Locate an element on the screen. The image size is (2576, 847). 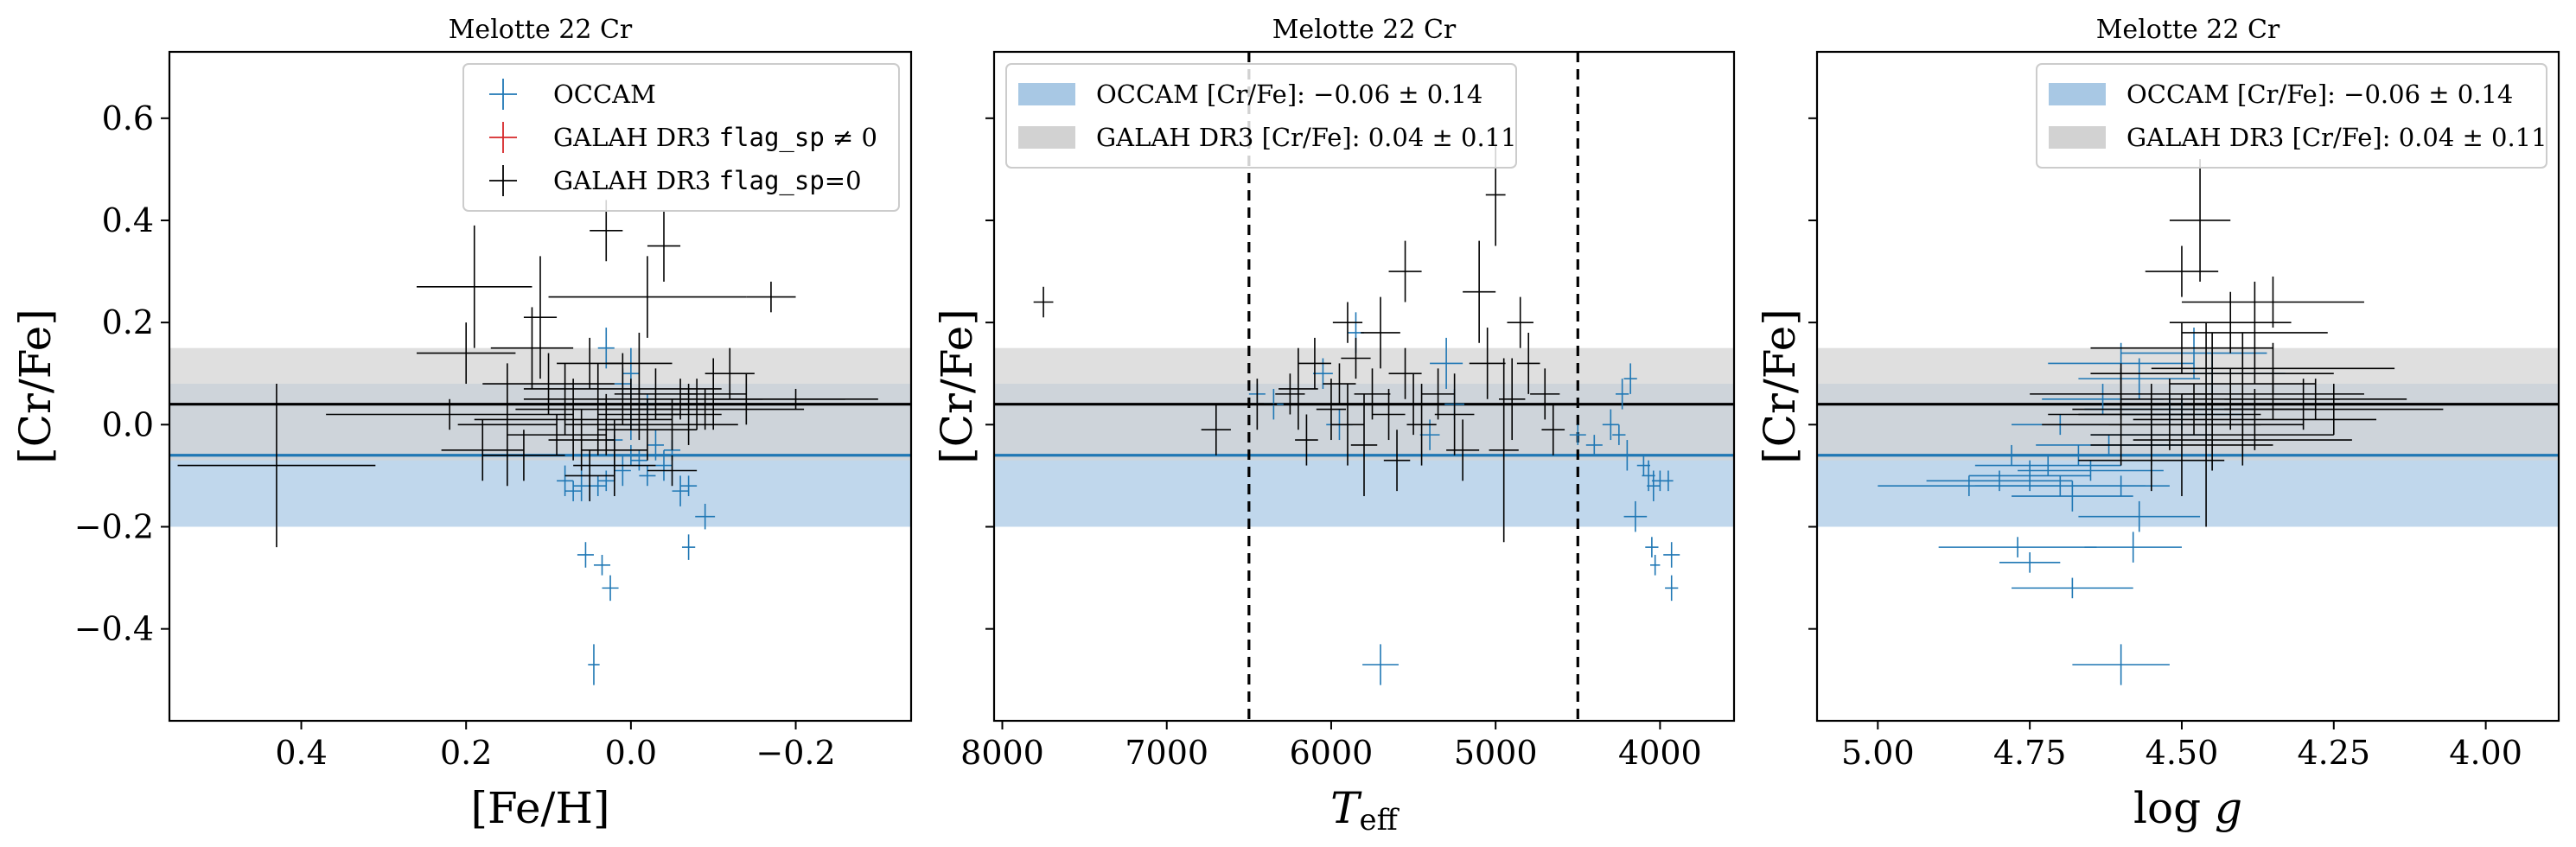
logg-series-galah is located at coordinates (2237, 343).